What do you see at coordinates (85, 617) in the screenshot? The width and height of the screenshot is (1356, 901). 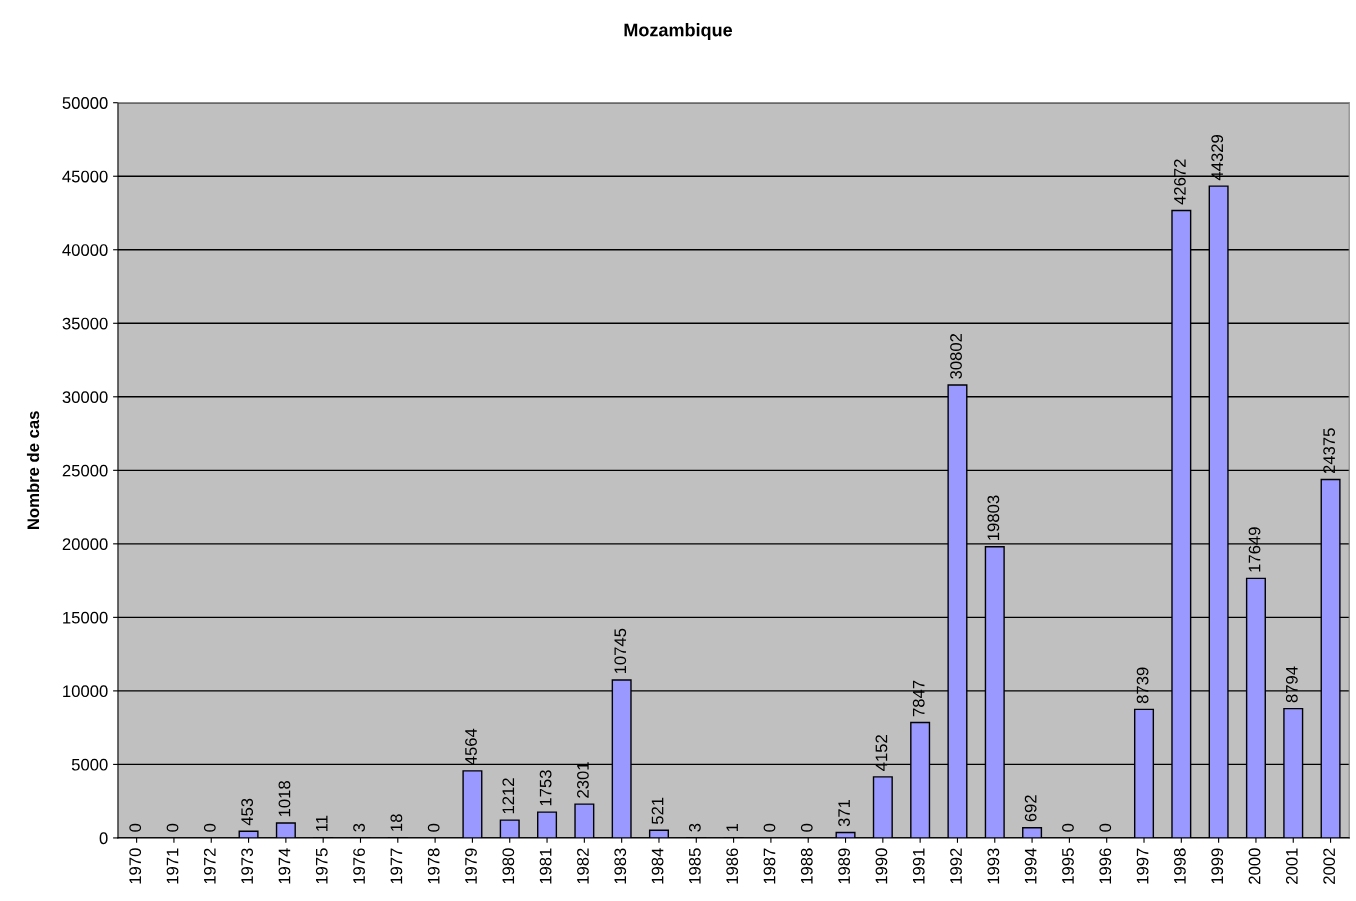 I see `y-tick-label: 15000` at bounding box center [85, 617].